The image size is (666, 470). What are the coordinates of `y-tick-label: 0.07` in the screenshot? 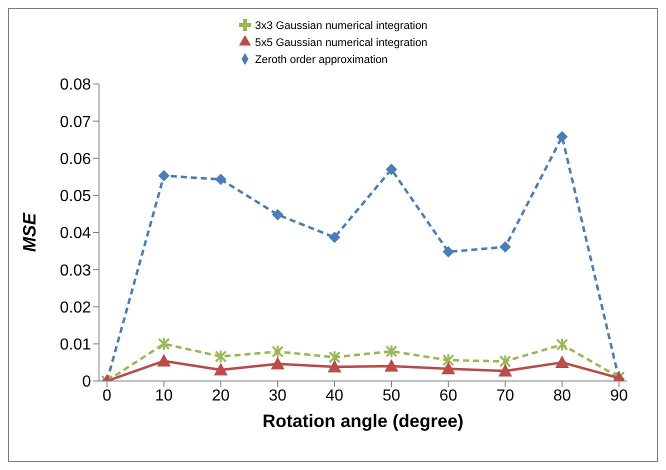 It's located at (76, 122).